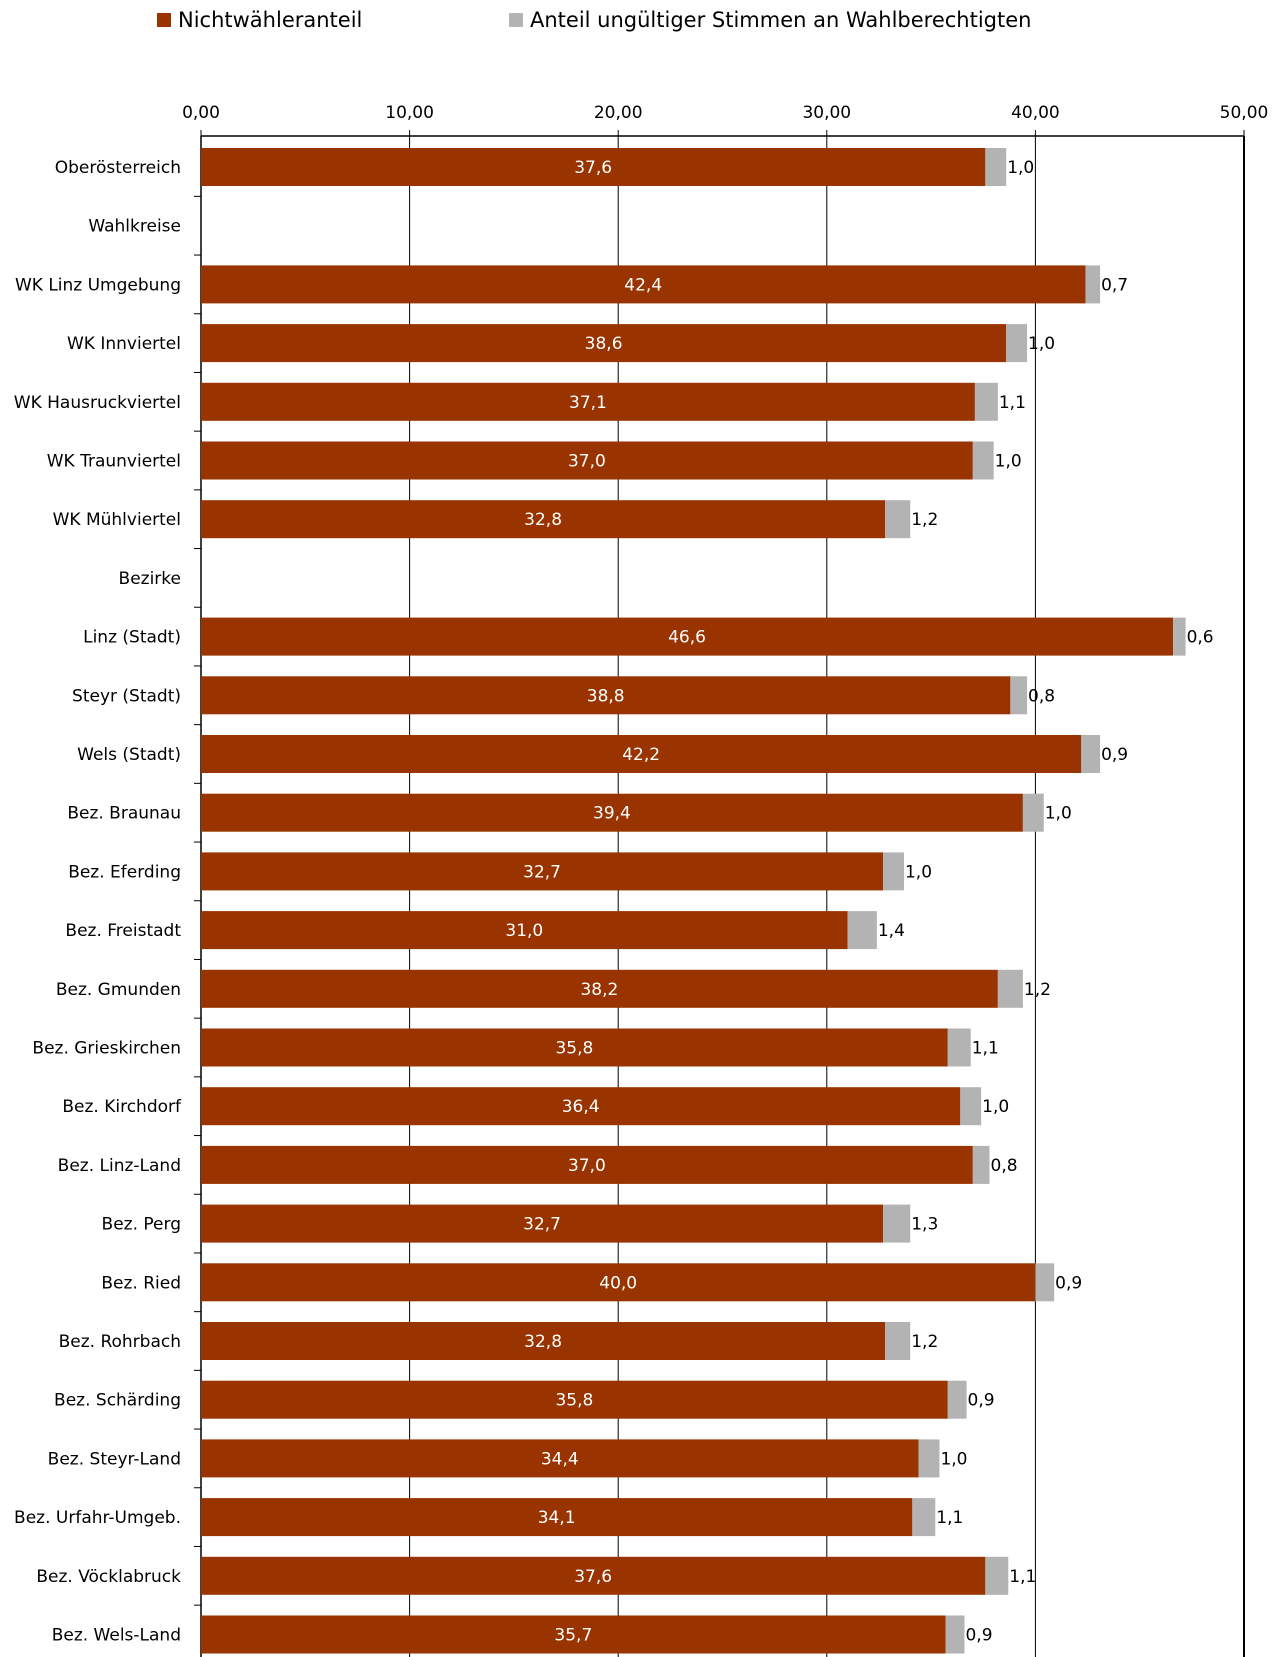 This screenshot has width=1285, height=1657. Describe the element at coordinates (118, 990) in the screenshot. I see `category-label: Bez. Gmunden` at that location.